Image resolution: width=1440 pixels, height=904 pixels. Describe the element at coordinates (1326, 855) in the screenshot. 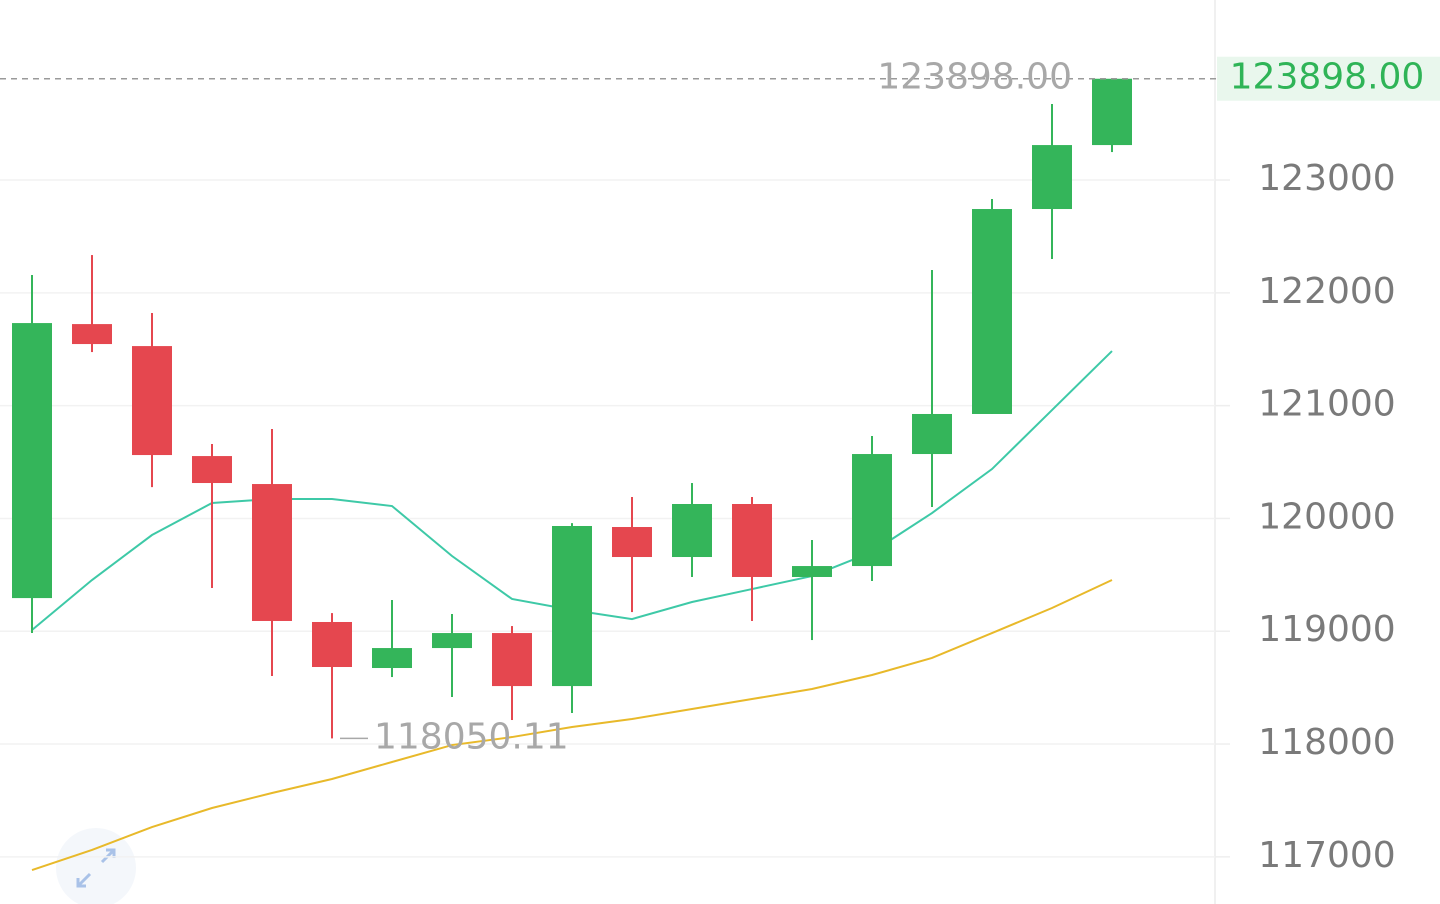

I see `y-tick-label: 117000` at that location.